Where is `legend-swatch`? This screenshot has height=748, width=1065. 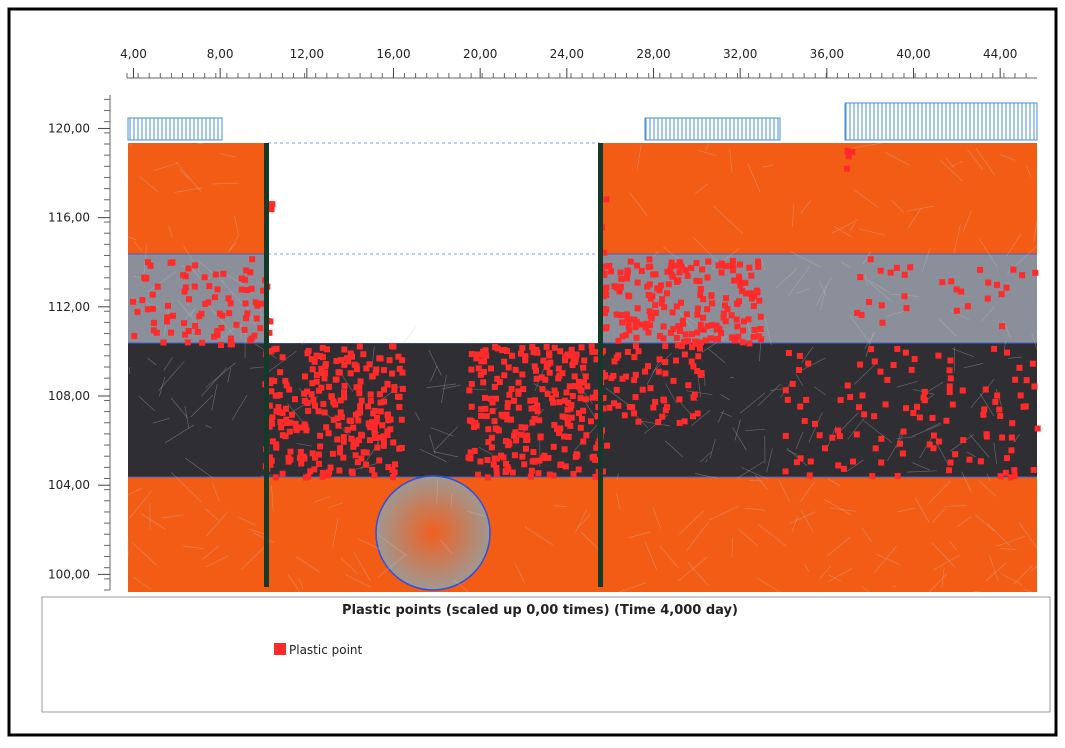 legend-swatch is located at coordinates (280, 649).